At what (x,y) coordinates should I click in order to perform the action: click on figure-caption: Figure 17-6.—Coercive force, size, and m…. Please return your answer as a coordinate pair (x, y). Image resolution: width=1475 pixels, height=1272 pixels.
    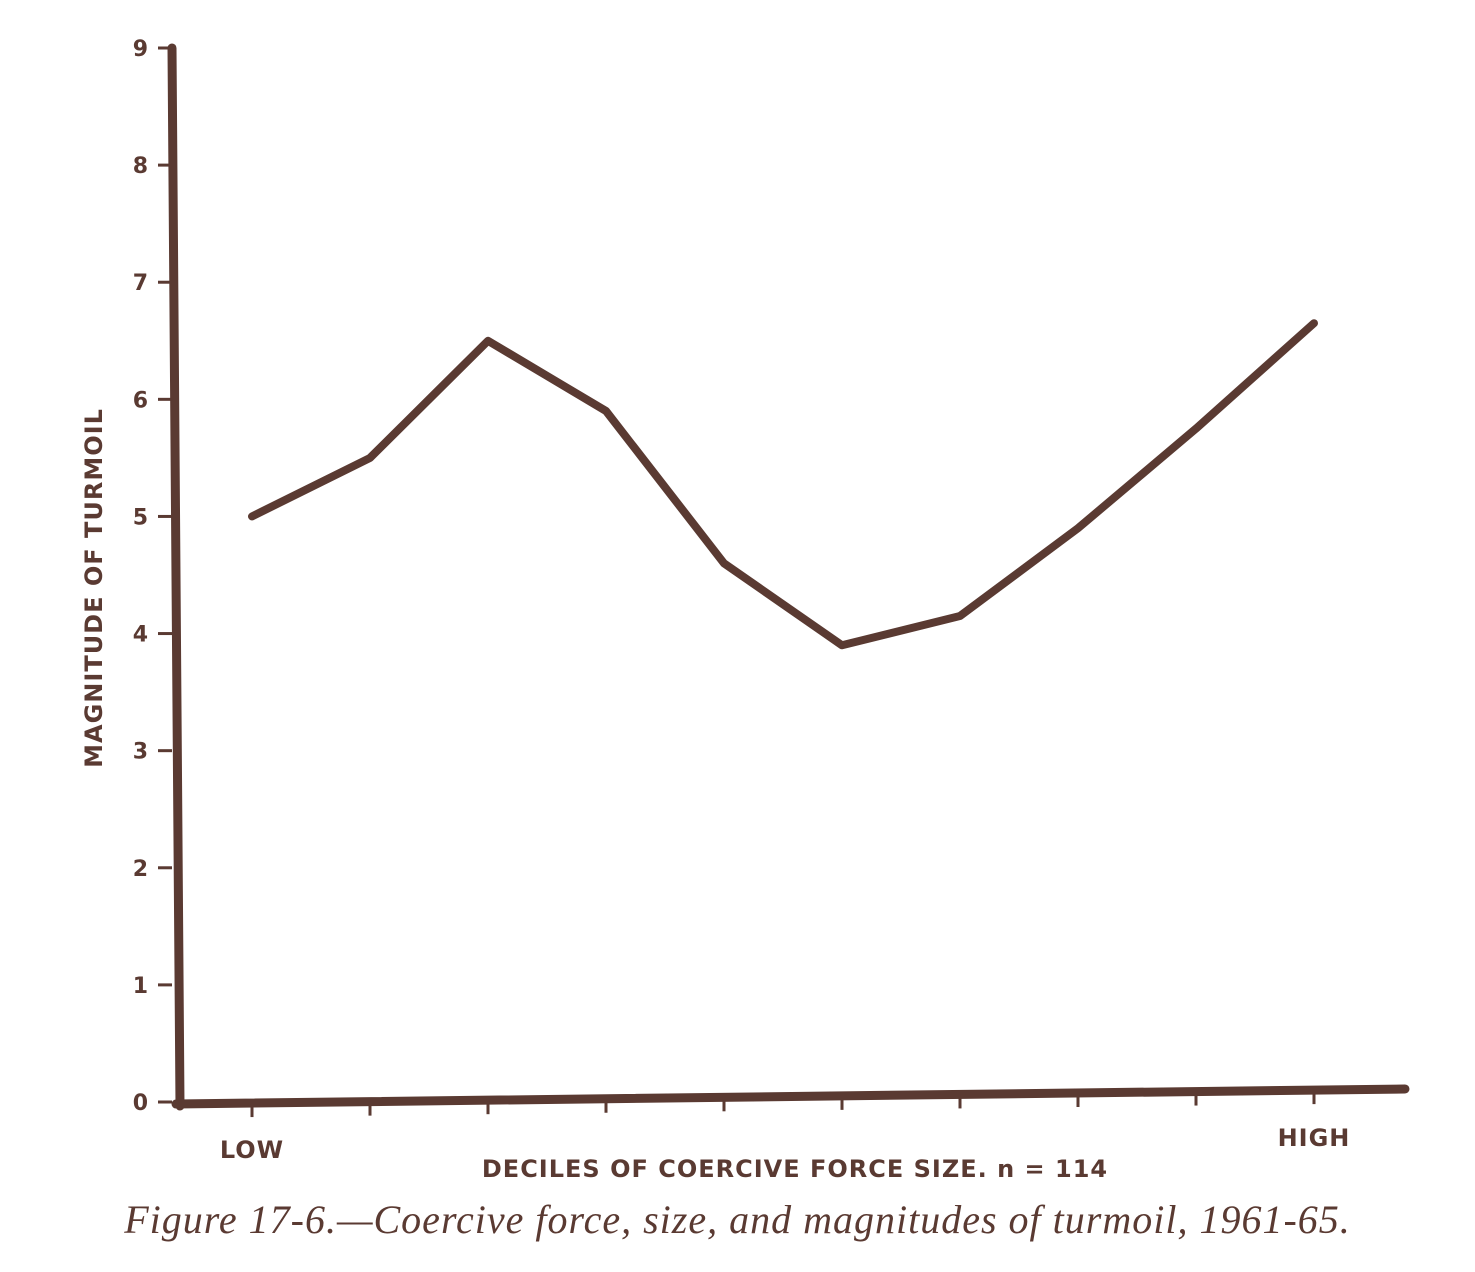
    Looking at the image, I should click on (737, 1219).